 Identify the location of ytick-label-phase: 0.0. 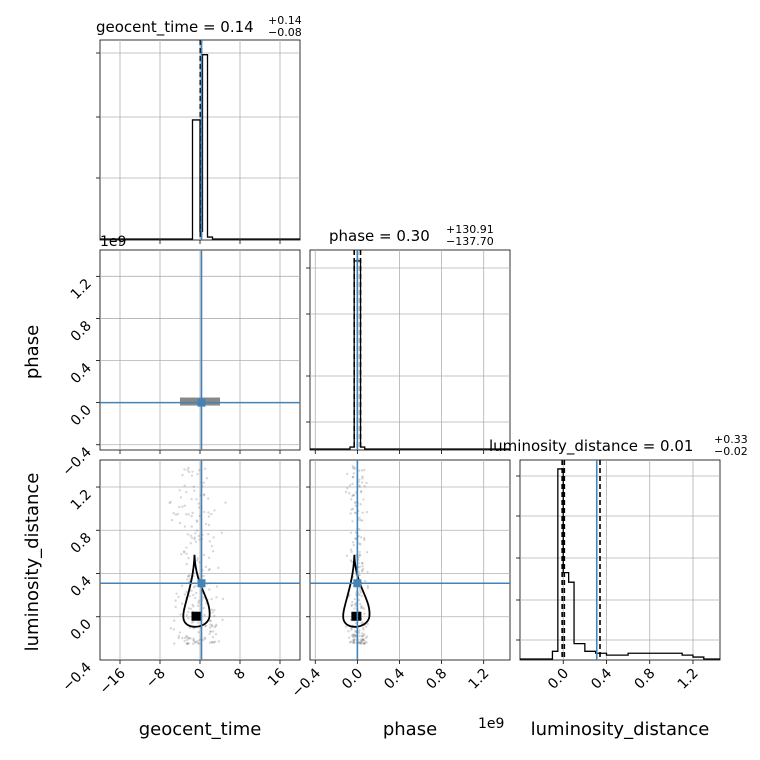
(81, 415).